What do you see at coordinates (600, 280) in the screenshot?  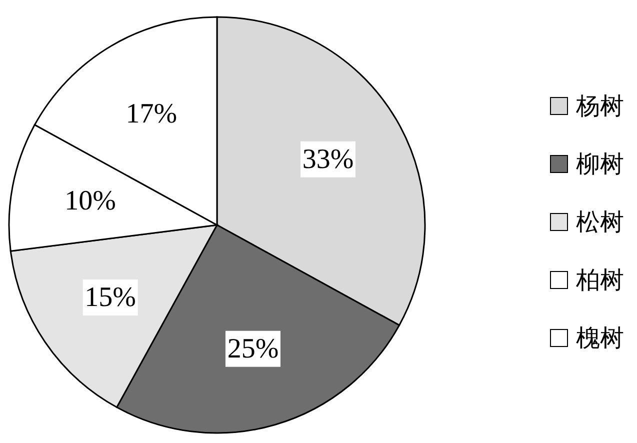 I see `legend-label: 柏树` at bounding box center [600, 280].